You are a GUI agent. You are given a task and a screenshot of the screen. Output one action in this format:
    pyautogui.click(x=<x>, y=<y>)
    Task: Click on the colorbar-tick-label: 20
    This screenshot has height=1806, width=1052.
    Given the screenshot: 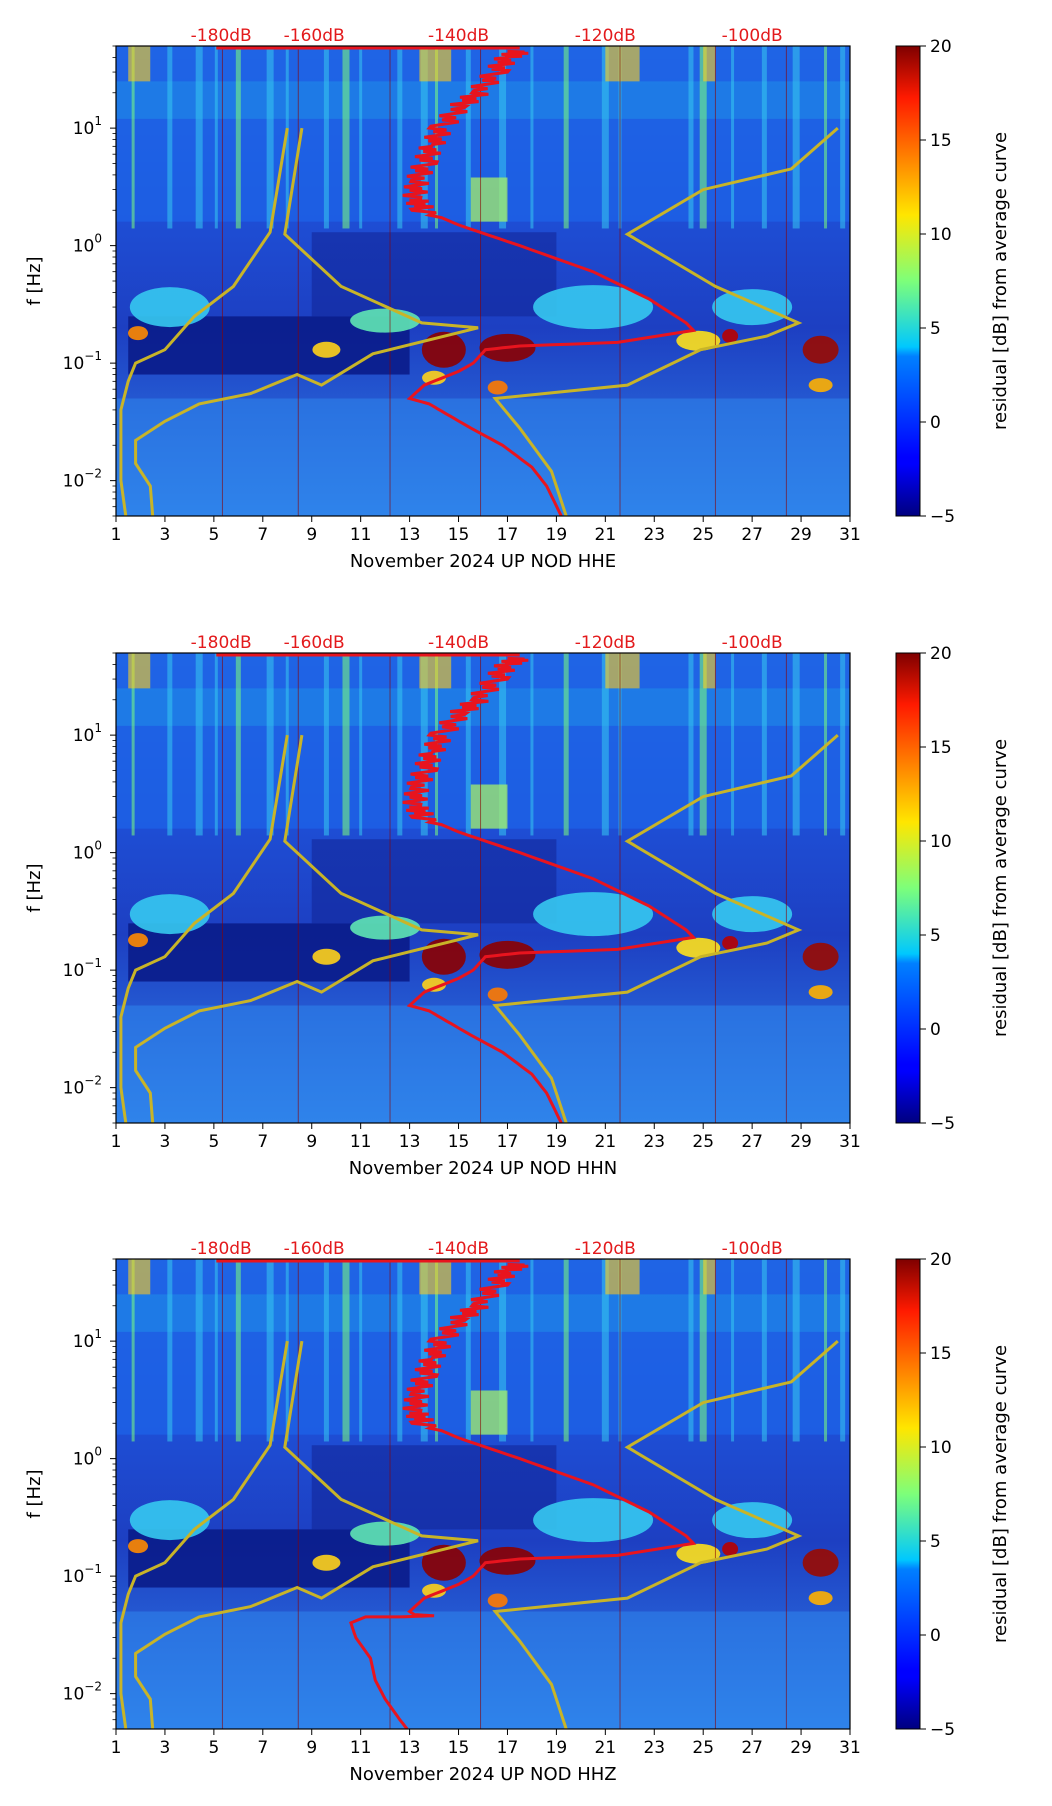 What is the action you would take?
    pyautogui.click(x=941, y=1260)
    